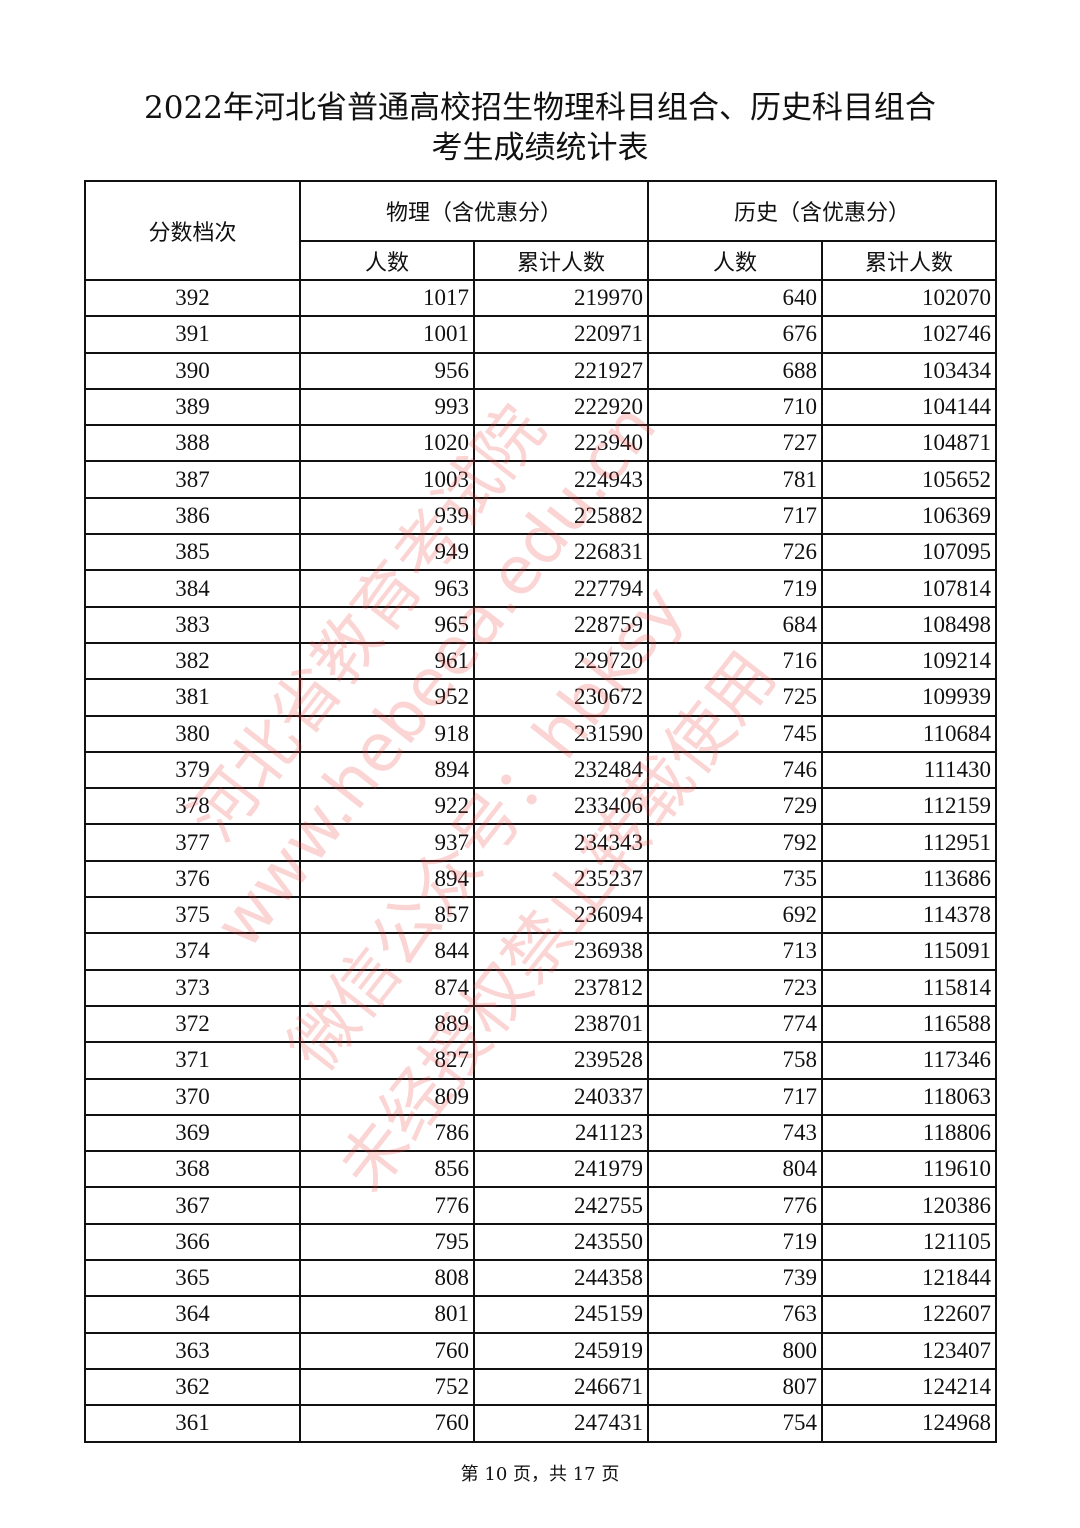 The width and height of the screenshot is (1080, 1528). I want to click on cell-physics-count: 844, so click(387, 951).